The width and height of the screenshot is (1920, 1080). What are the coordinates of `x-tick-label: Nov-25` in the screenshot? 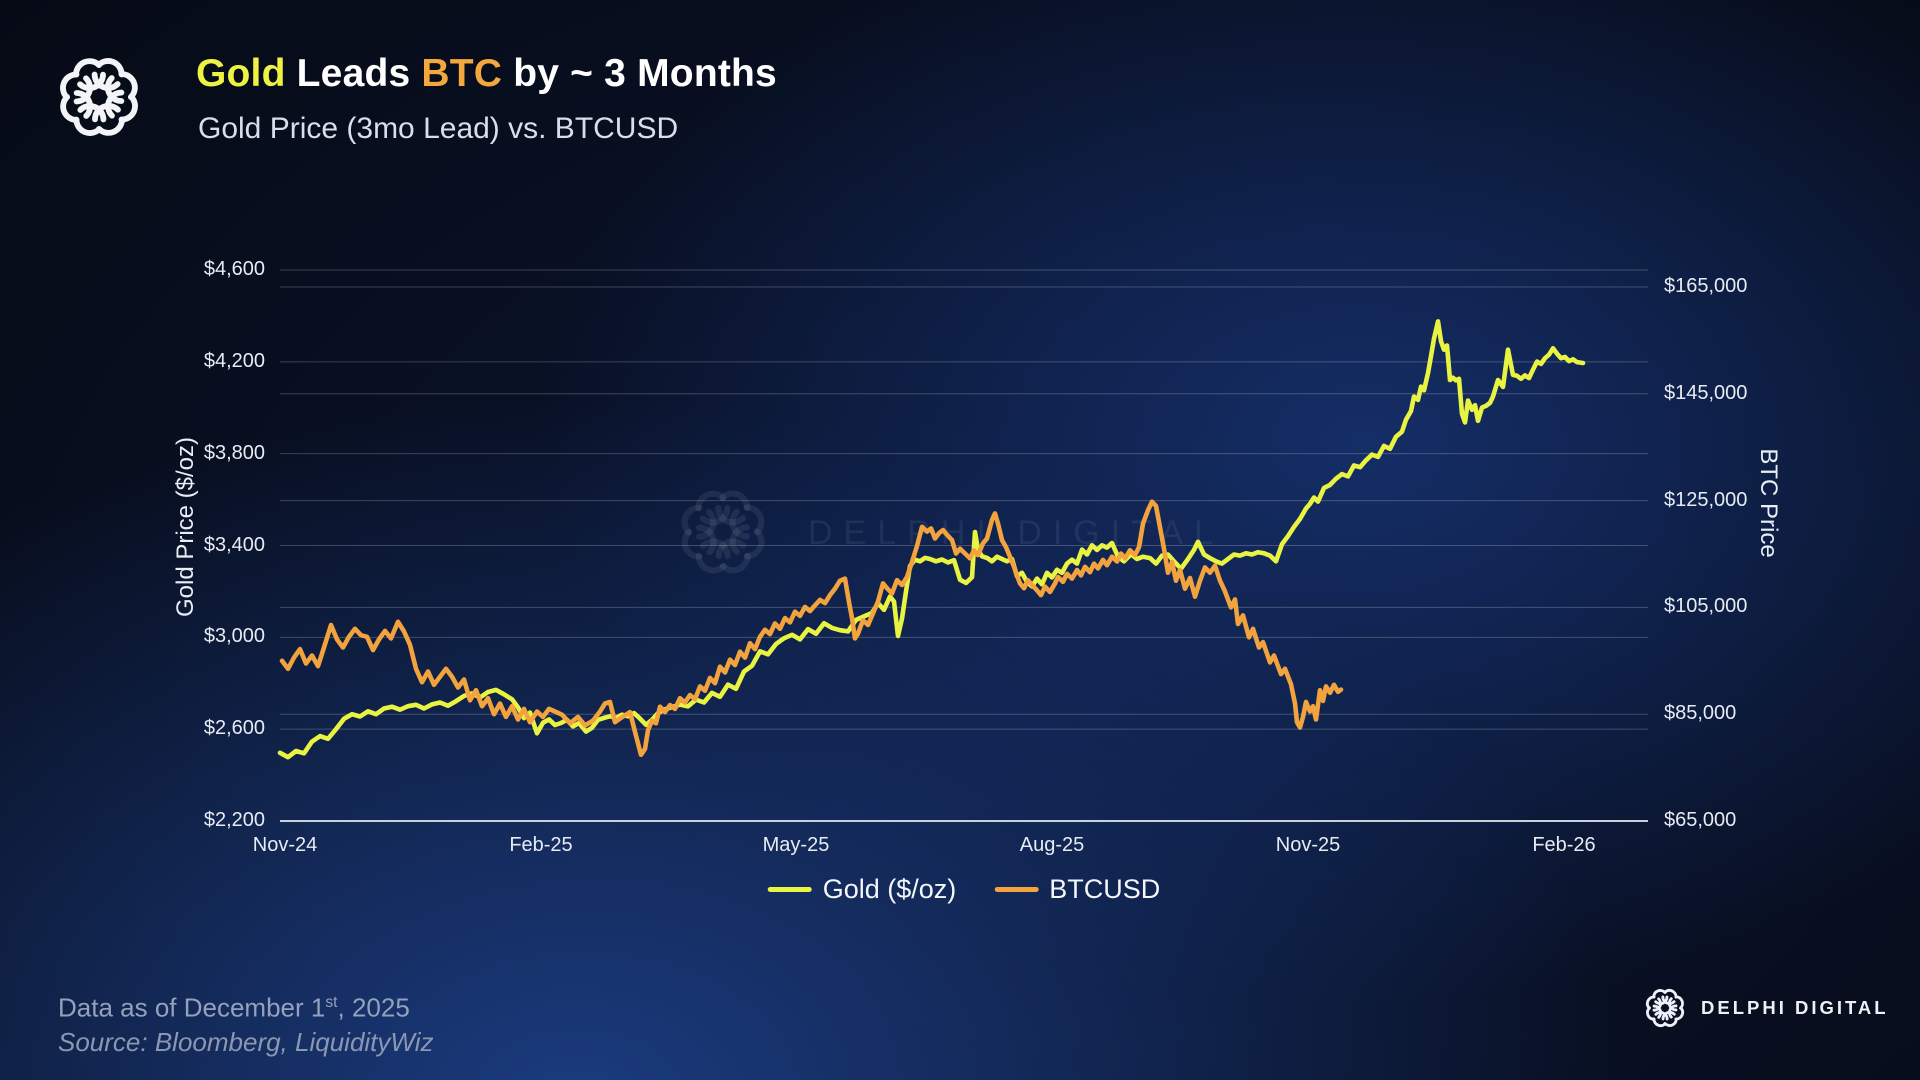 It's located at (1308, 845).